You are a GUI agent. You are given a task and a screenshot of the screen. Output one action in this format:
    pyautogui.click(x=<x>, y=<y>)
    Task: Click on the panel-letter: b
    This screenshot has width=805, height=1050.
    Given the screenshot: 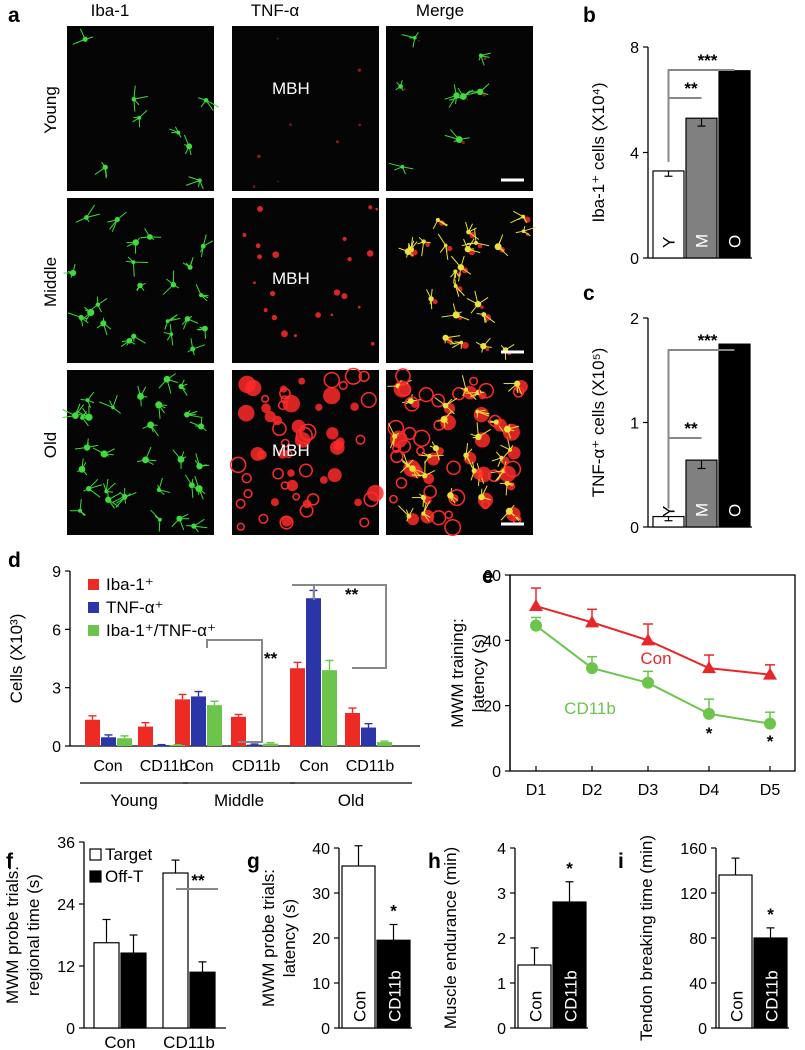 What is the action you would take?
    pyautogui.click(x=589, y=15)
    